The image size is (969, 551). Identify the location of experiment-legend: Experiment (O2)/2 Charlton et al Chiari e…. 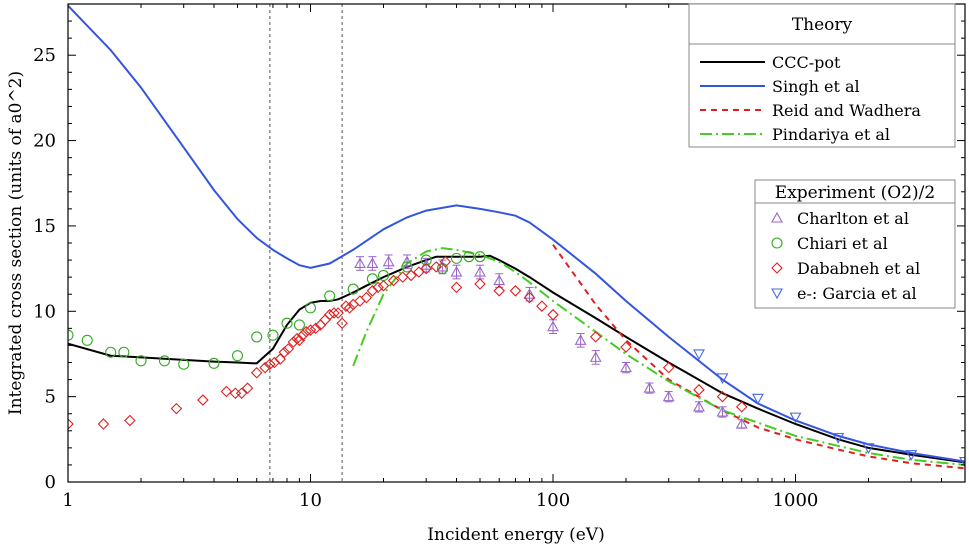
(855, 244).